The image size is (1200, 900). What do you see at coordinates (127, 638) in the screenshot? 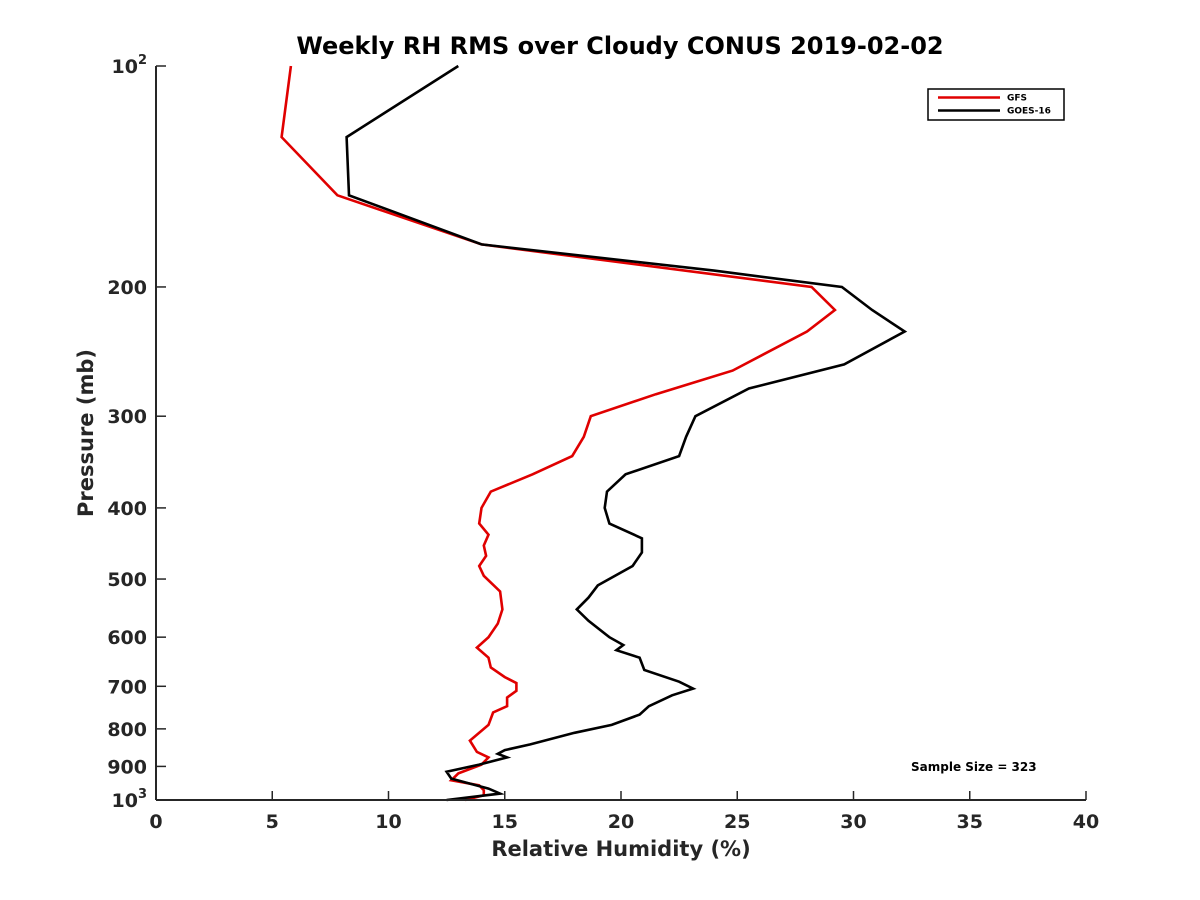
I see `y-tick-label: 600` at bounding box center [127, 638].